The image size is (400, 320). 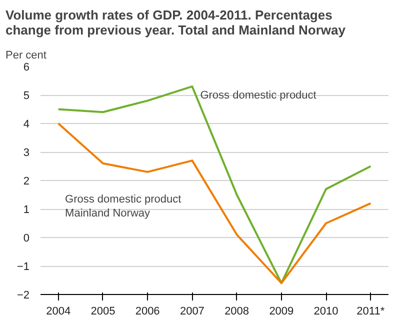 I want to click on y-tick-label: −2, so click(x=23, y=296).